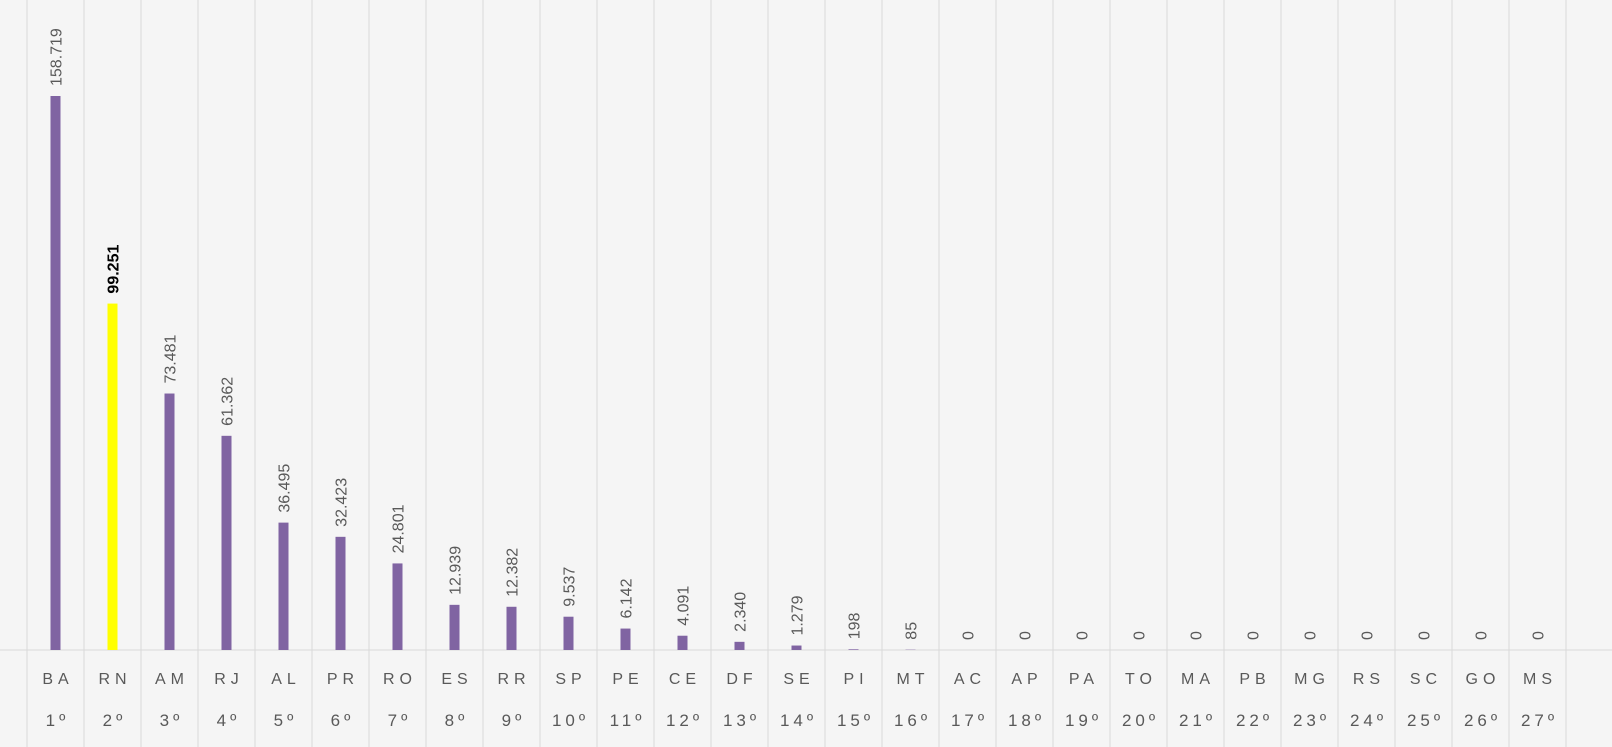 This screenshot has height=747, width=1612. What do you see at coordinates (969, 635) in the screenshot?
I see `data-label-ac: 0` at bounding box center [969, 635].